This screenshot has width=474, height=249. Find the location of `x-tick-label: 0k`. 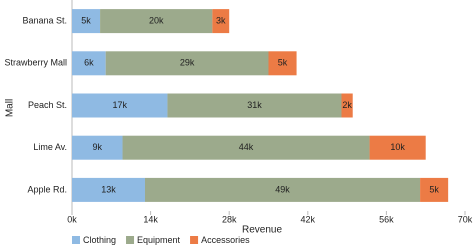

x-tick-label: 0k is located at coordinates (72, 219).